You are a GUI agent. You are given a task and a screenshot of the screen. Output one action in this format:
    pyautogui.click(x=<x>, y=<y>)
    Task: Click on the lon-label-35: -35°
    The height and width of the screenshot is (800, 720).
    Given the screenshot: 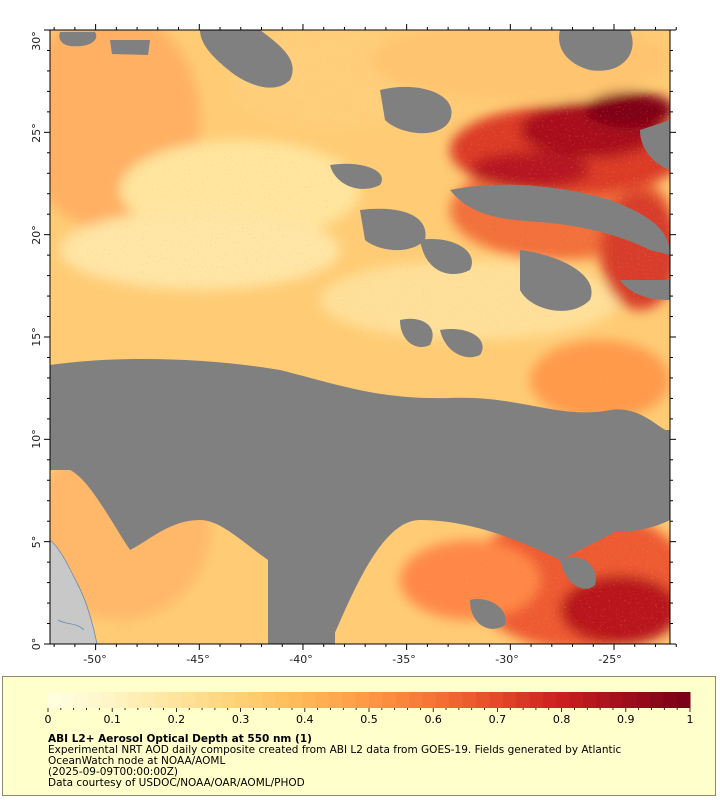 What is the action you would take?
    pyautogui.click(x=403, y=659)
    